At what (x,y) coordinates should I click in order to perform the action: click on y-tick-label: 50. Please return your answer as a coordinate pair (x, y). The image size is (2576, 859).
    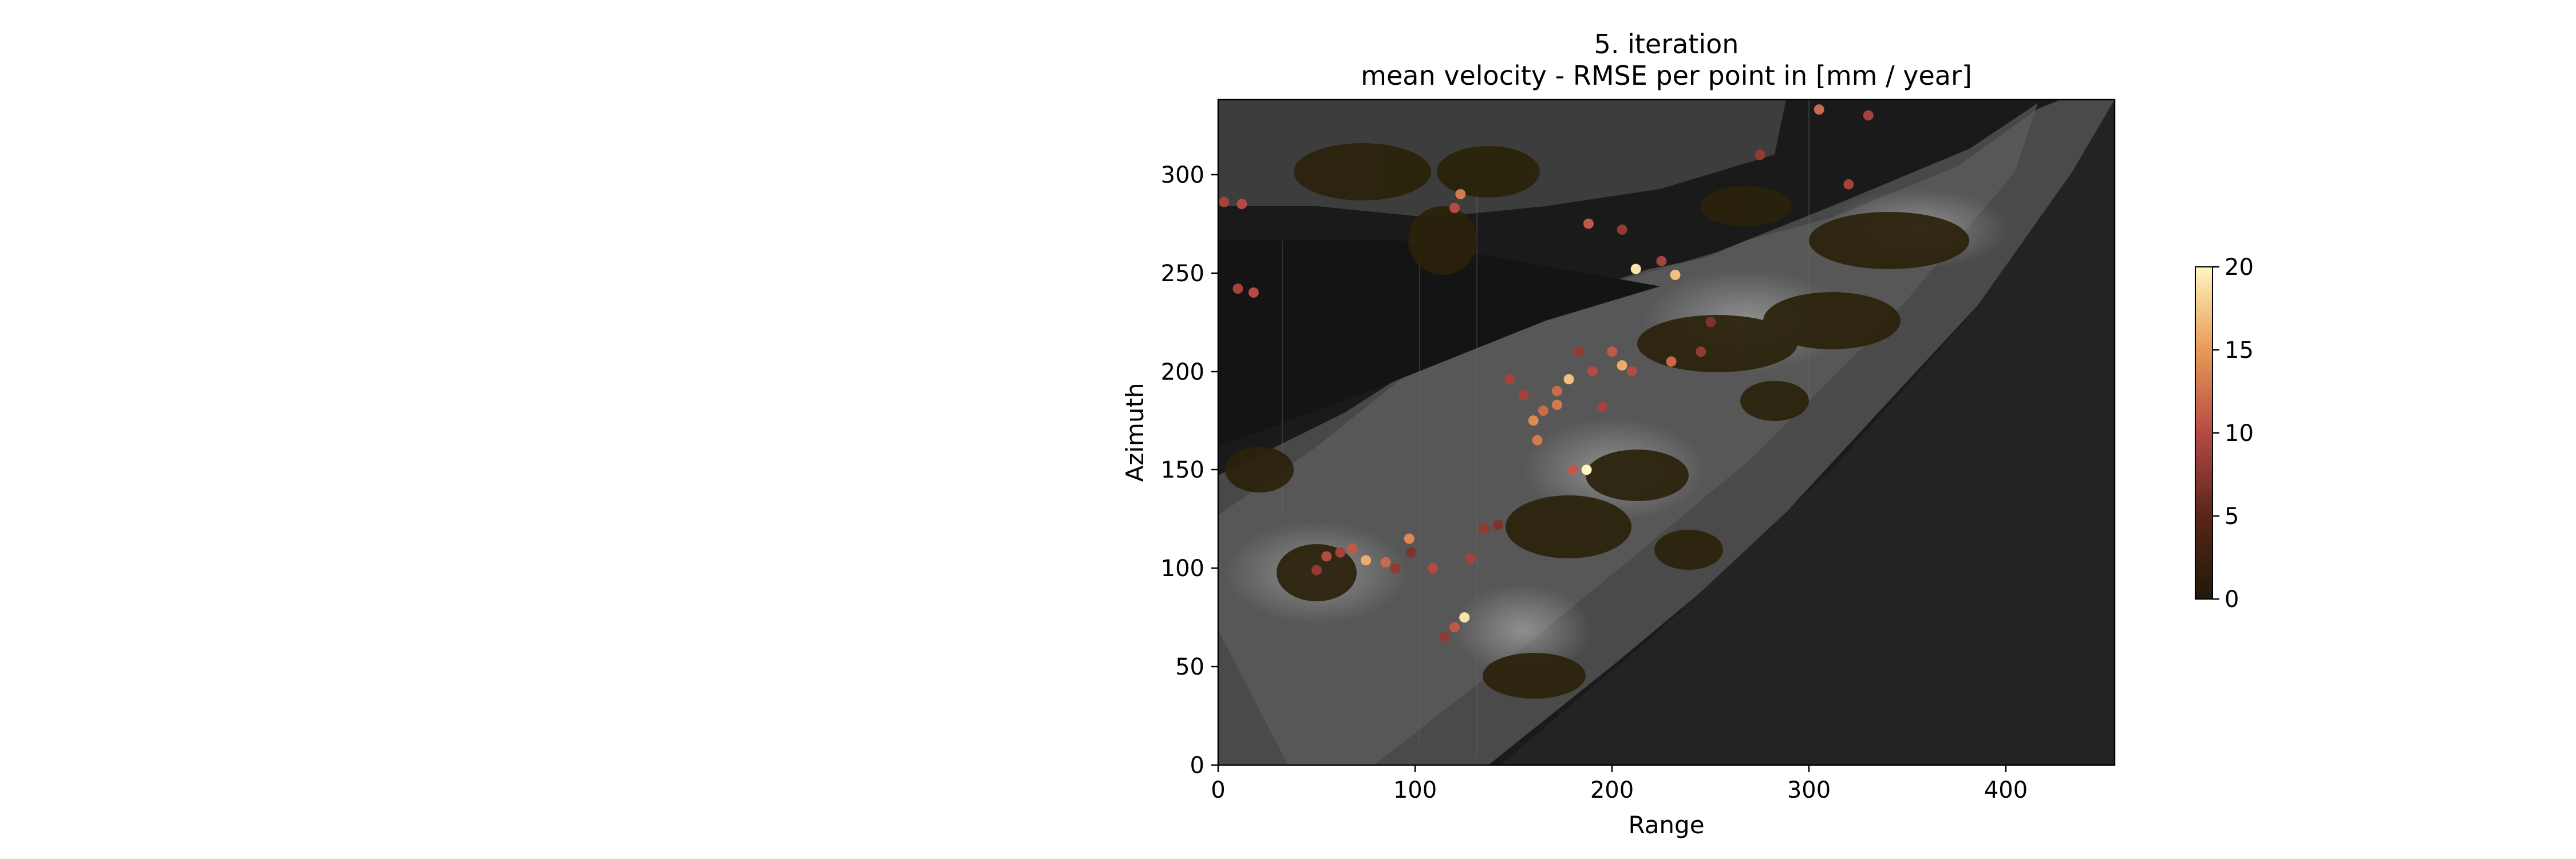
    Looking at the image, I should click on (1189, 667).